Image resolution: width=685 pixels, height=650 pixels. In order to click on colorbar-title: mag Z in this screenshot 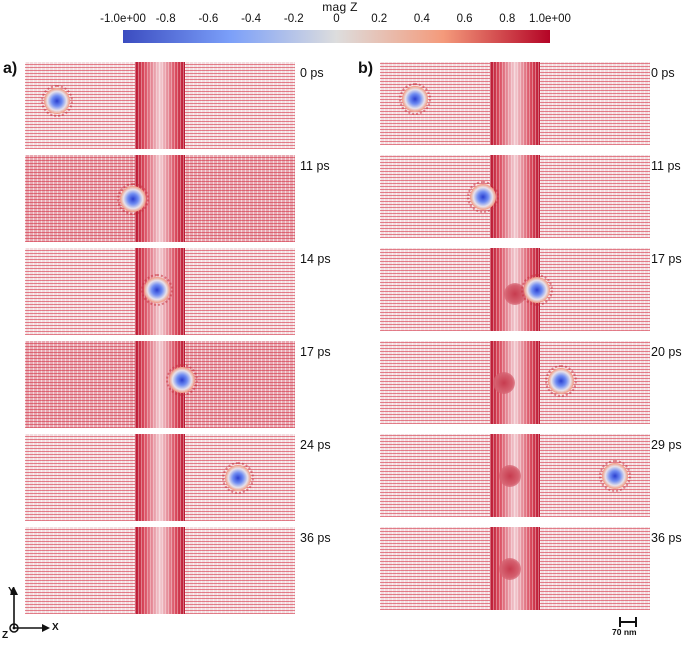, I will do `click(340, 7)`.